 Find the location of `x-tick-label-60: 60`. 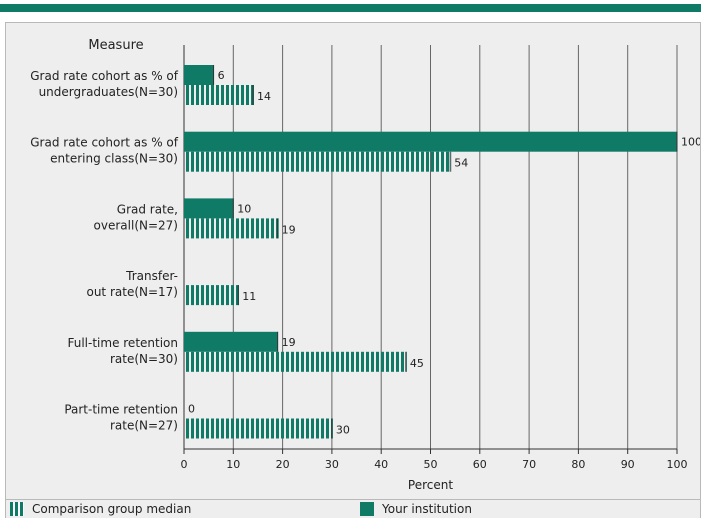

x-tick-label-60: 60 is located at coordinates (480, 464).